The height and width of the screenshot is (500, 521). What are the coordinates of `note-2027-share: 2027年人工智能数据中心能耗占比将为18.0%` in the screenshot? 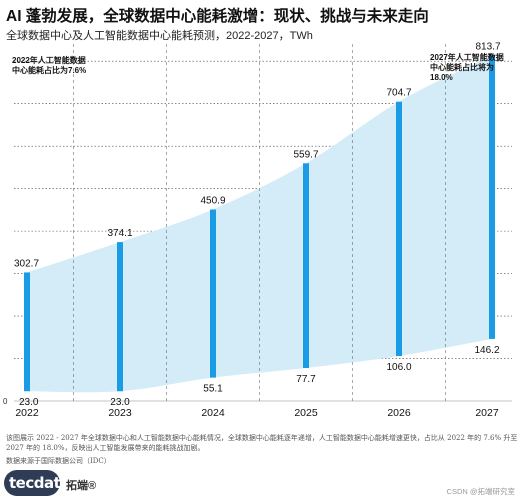 It's located at (467, 67).